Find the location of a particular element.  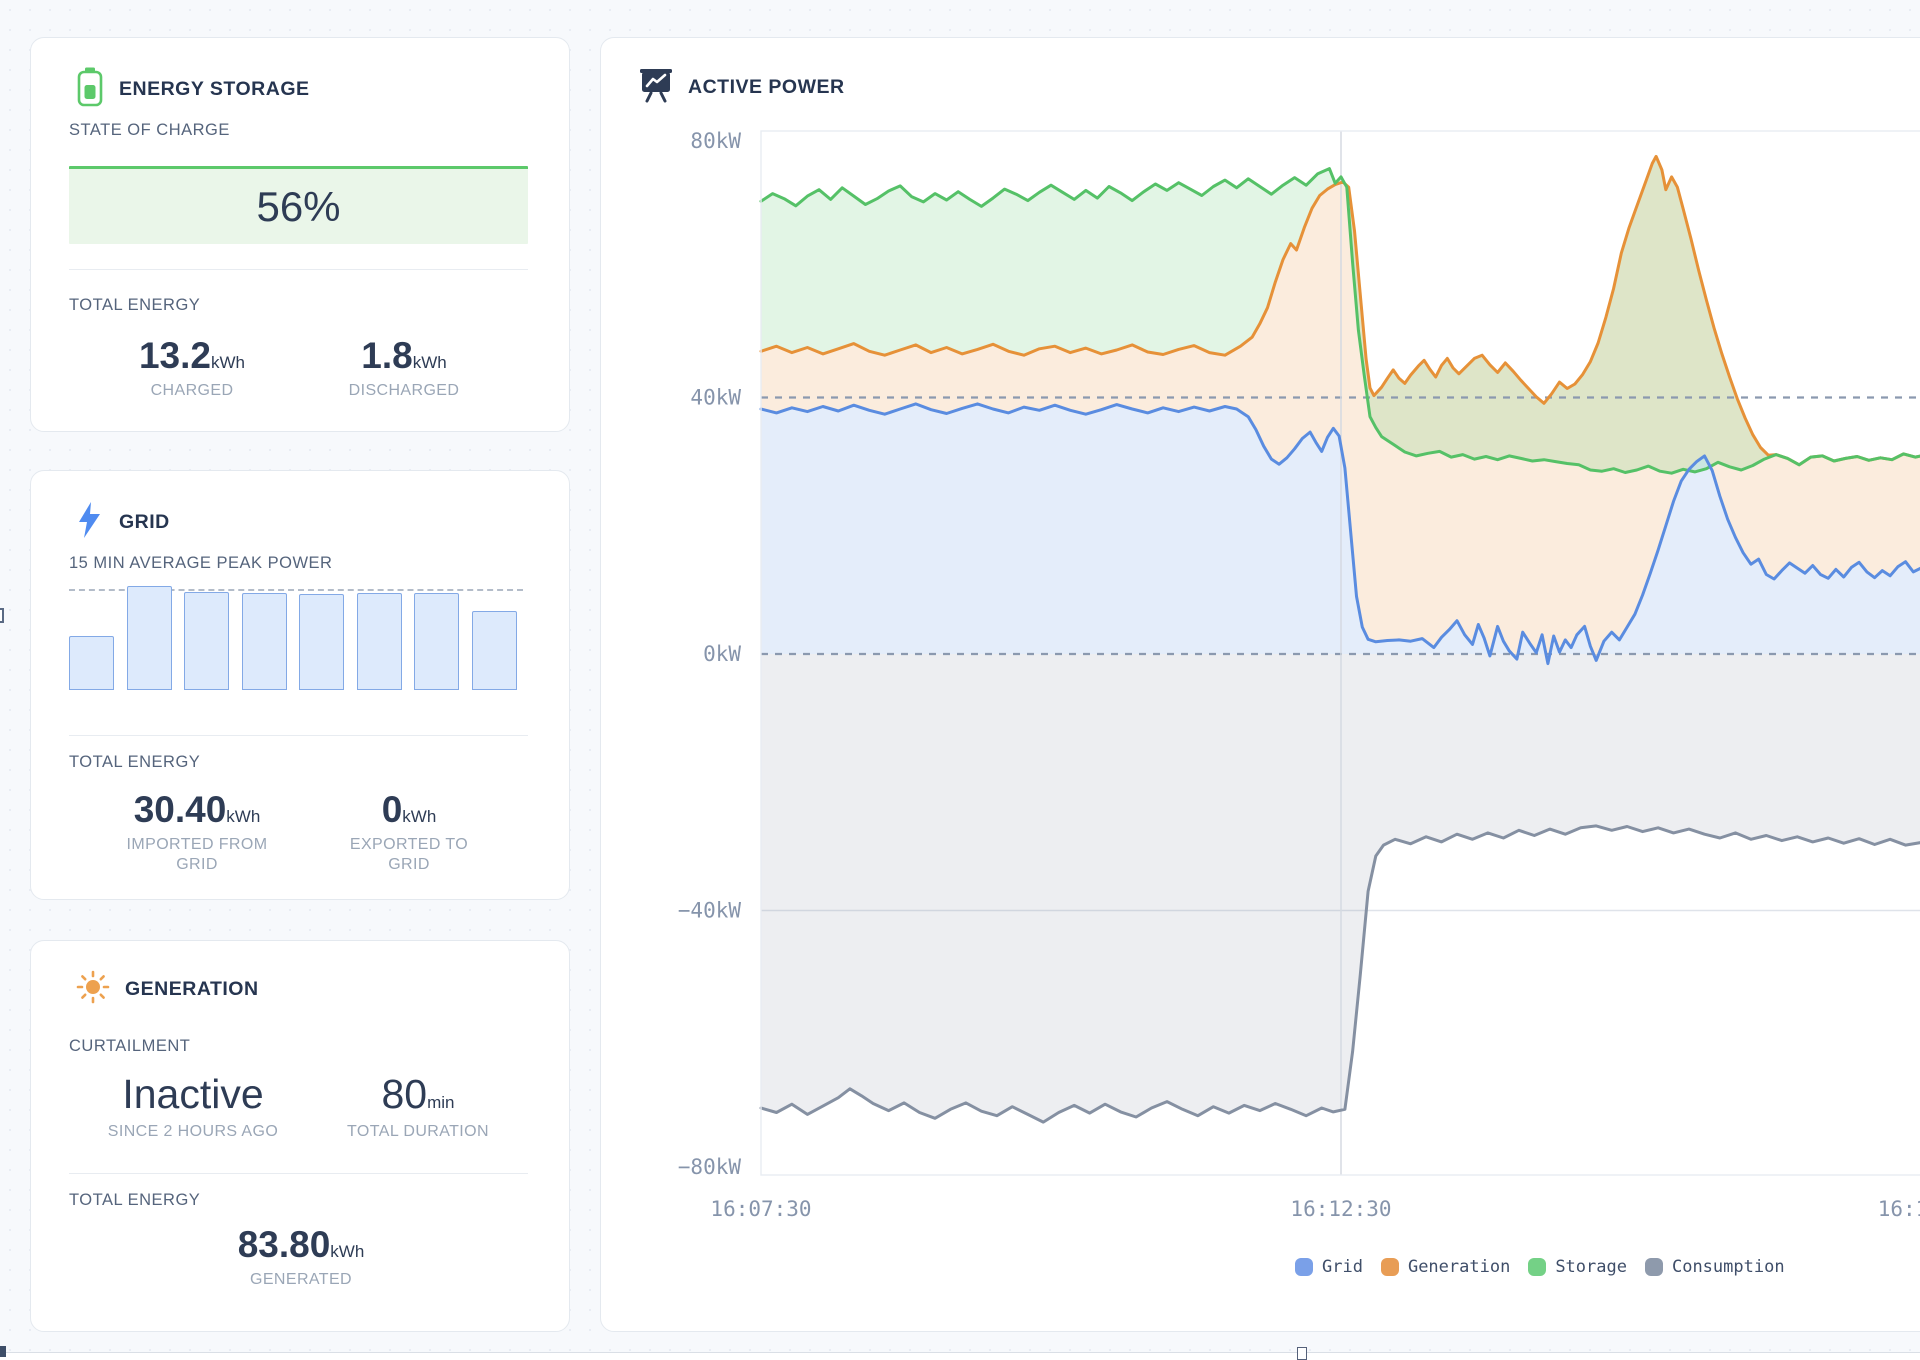

legend-item-consumption: Consumption is located at coordinates (1714, 1267).